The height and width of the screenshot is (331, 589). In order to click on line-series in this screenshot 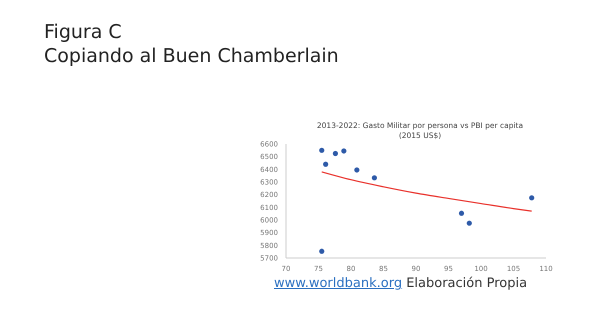, I will do `click(426, 191)`.